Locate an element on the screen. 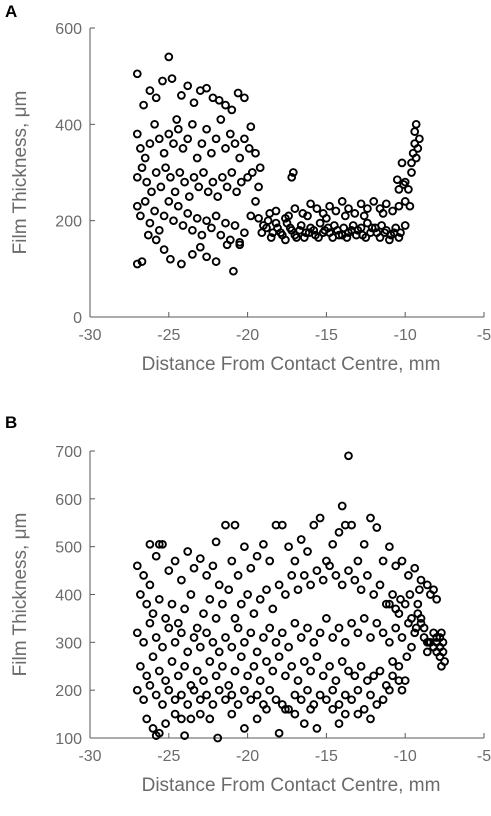 Image resolution: width=491 pixels, height=816 pixels. y-tick-label: 500 is located at coordinates (68, 548).